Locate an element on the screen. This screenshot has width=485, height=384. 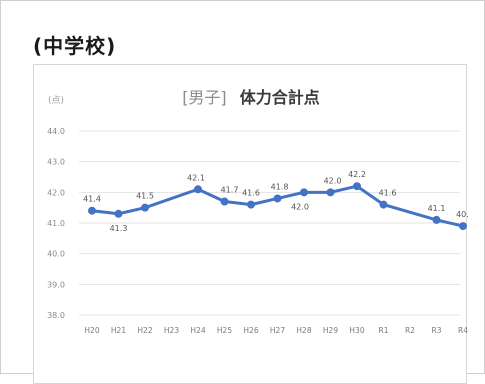
x-tick-label: H29 is located at coordinates (330, 330).